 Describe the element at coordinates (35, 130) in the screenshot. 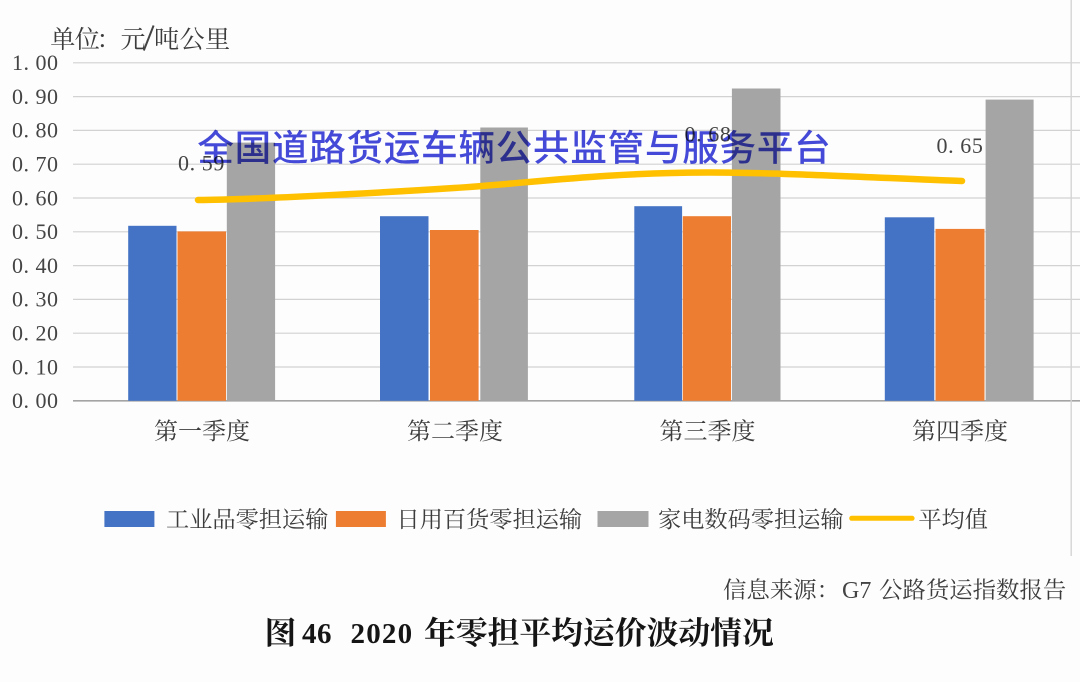

I see `svg-text: 0. 80` at that location.